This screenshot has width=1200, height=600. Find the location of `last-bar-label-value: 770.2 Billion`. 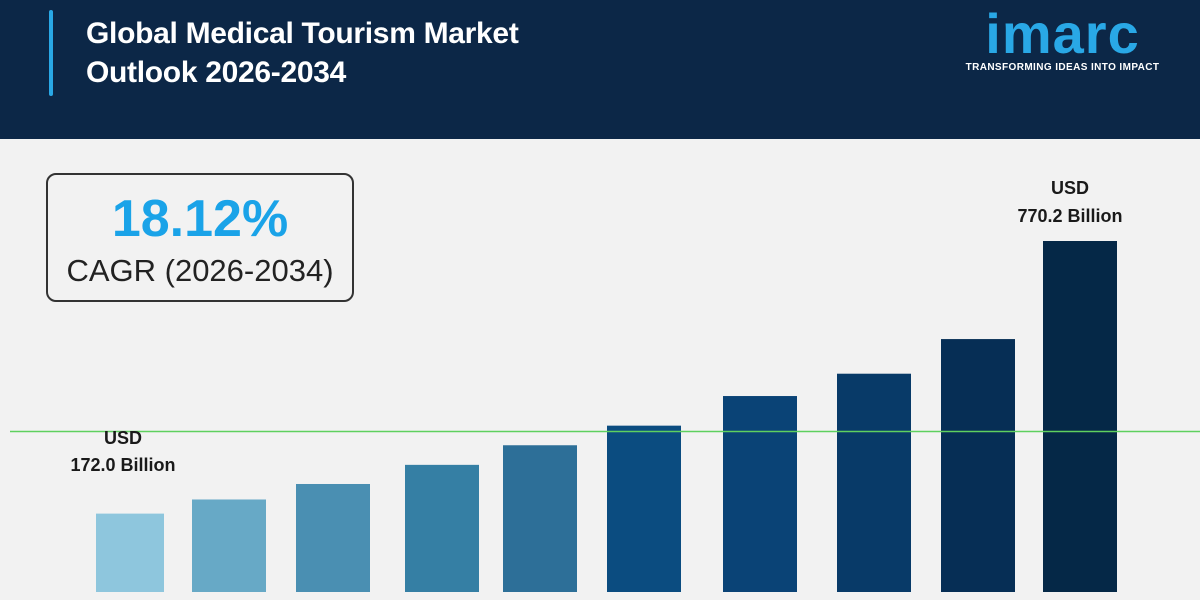

last-bar-label-value: 770.2 Billion is located at coordinates (1069, 216).